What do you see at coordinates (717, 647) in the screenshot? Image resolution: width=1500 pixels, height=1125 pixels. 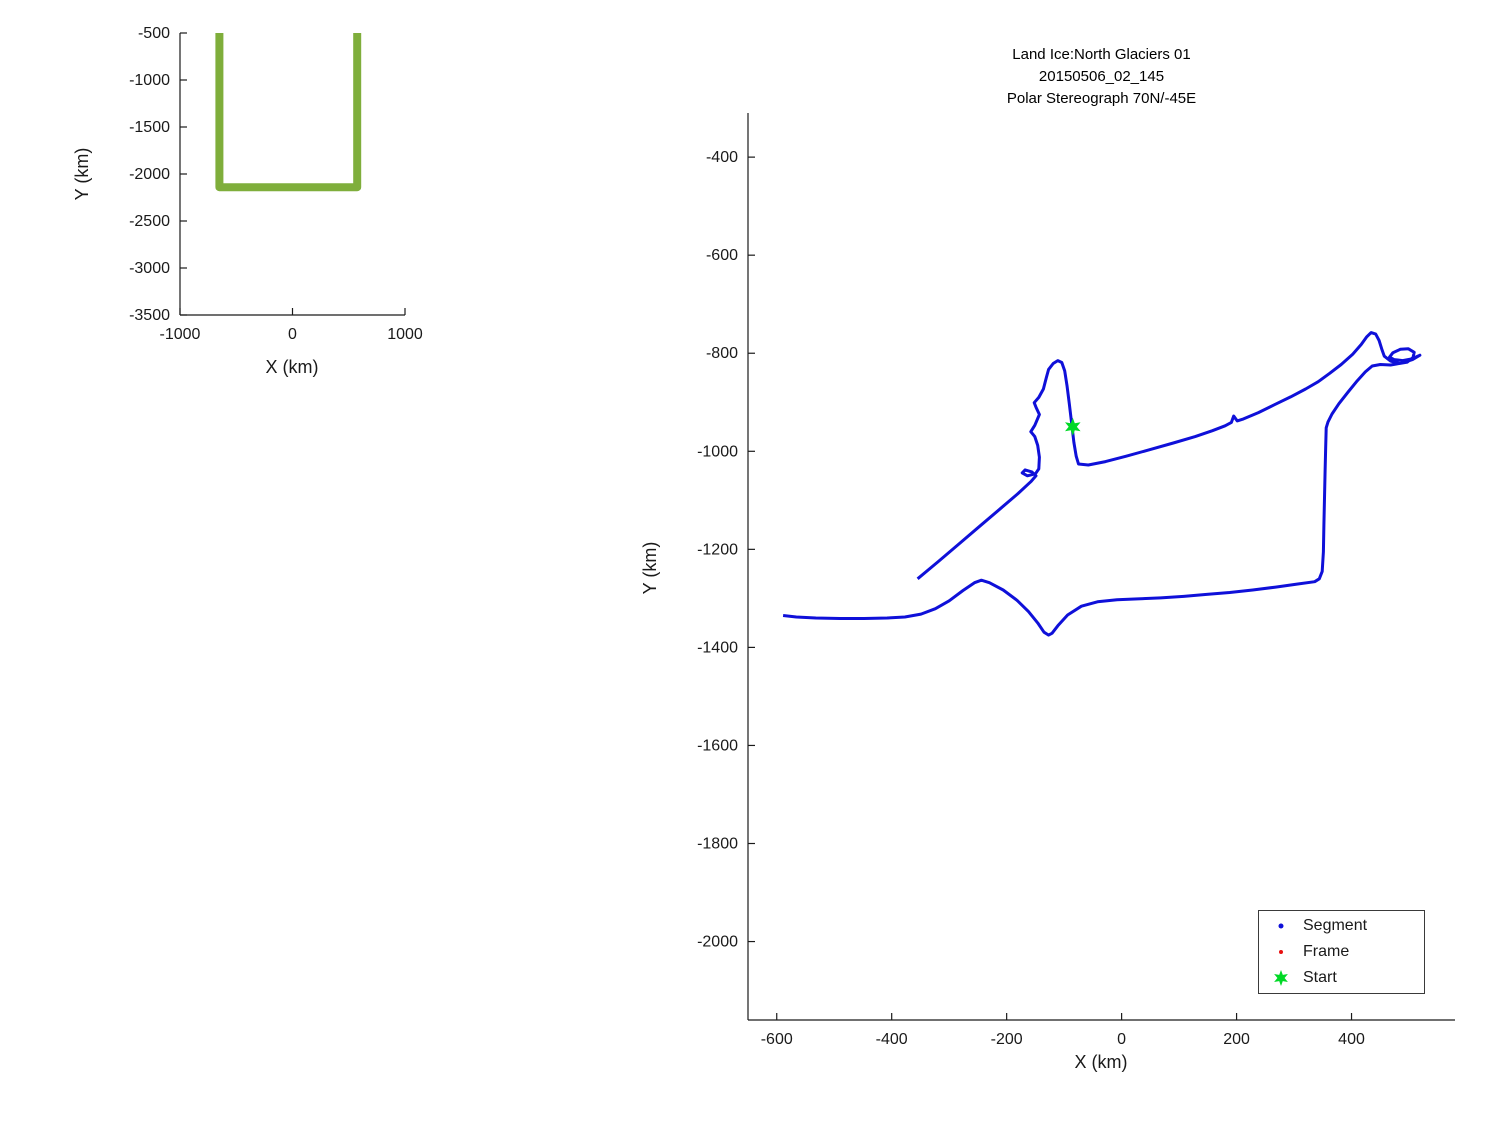 I see `y-tick-label: -1400` at bounding box center [717, 647].